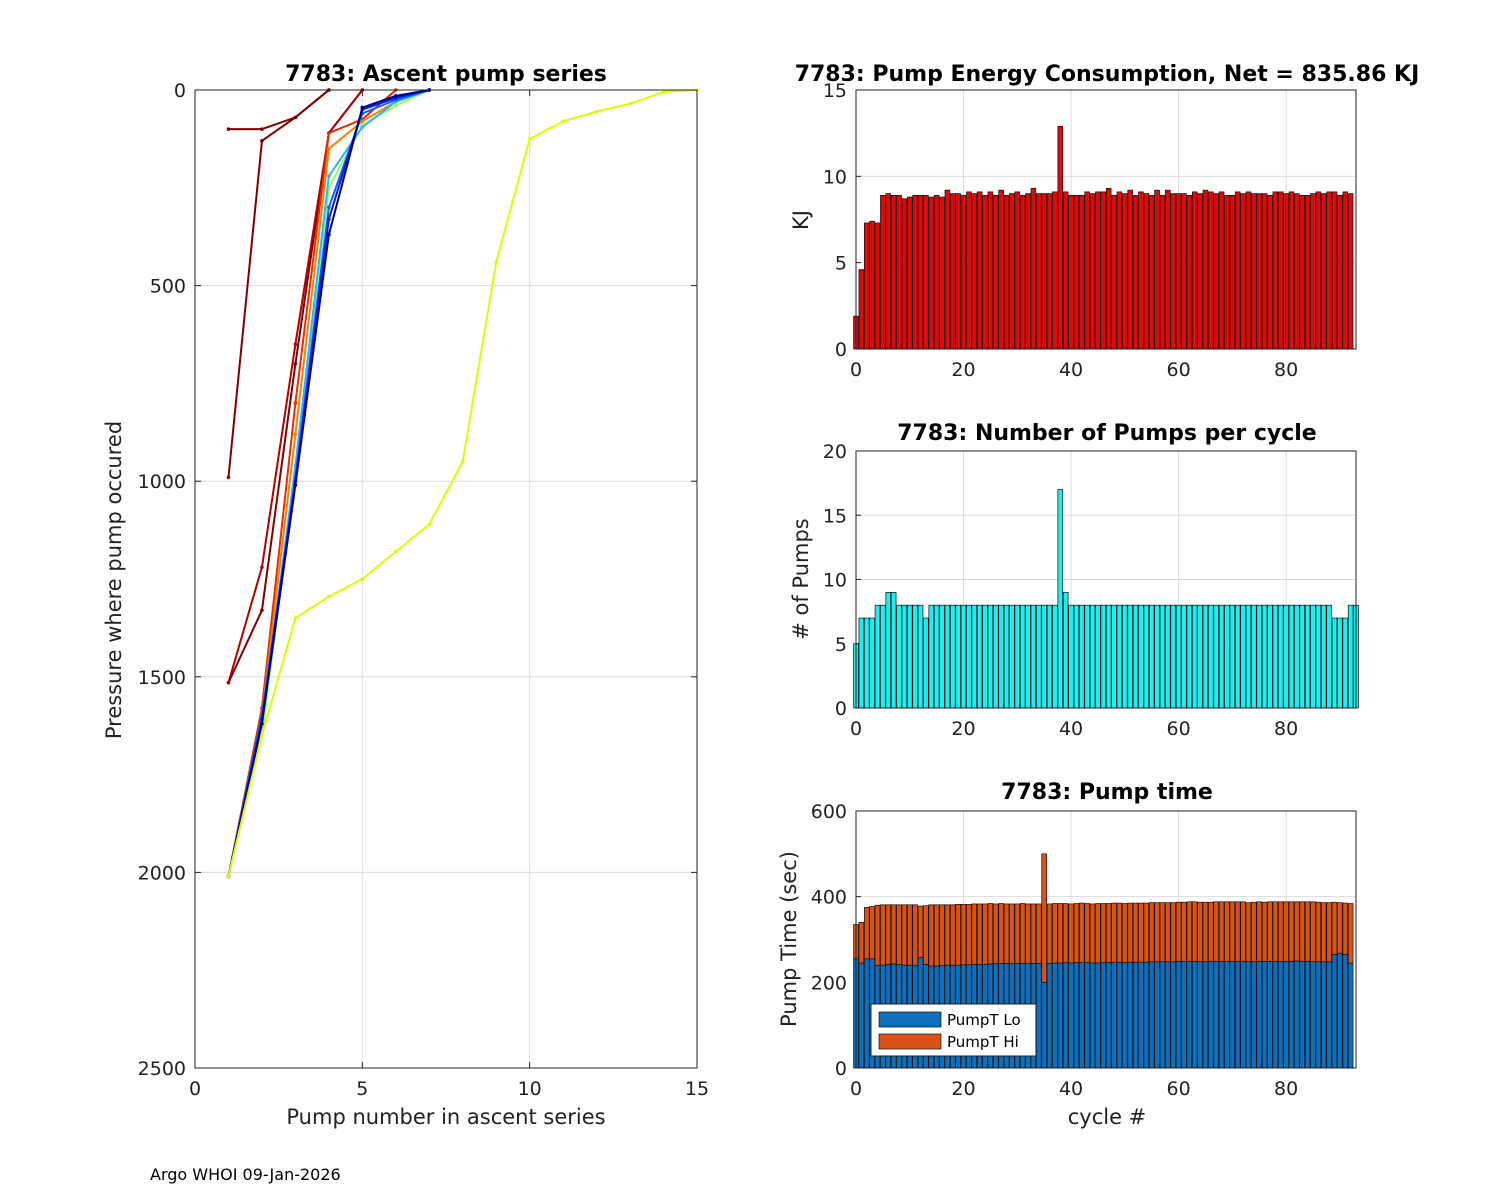 The height and width of the screenshot is (1200, 1500). I want to click on ascent-xtick-label: 5, so click(362, 1089).